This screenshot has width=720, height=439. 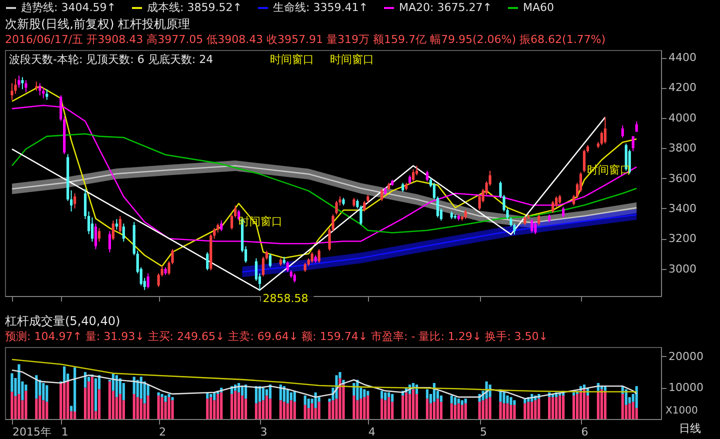 What do you see at coordinates (682, 148) in the screenshot?
I see `y-tick-label: 3800` at bounding box center [682, 148].